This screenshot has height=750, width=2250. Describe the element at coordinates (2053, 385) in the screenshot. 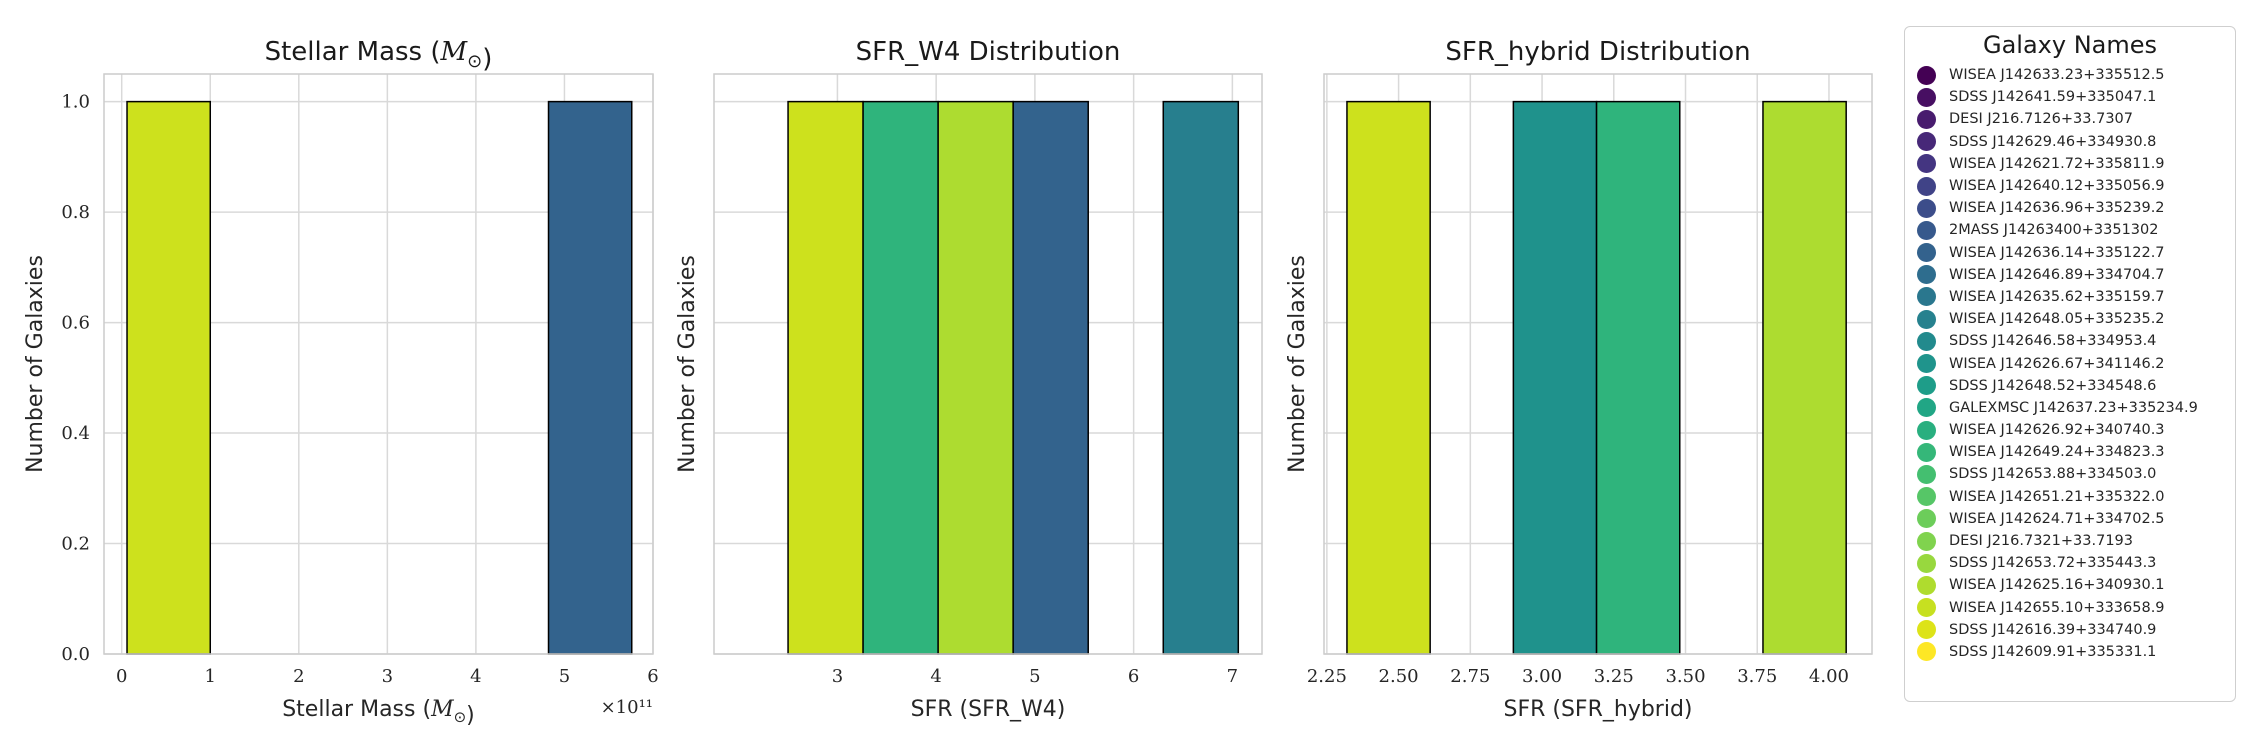

I see `legend-label: SDSS J142648.52+334548.6` at that location.